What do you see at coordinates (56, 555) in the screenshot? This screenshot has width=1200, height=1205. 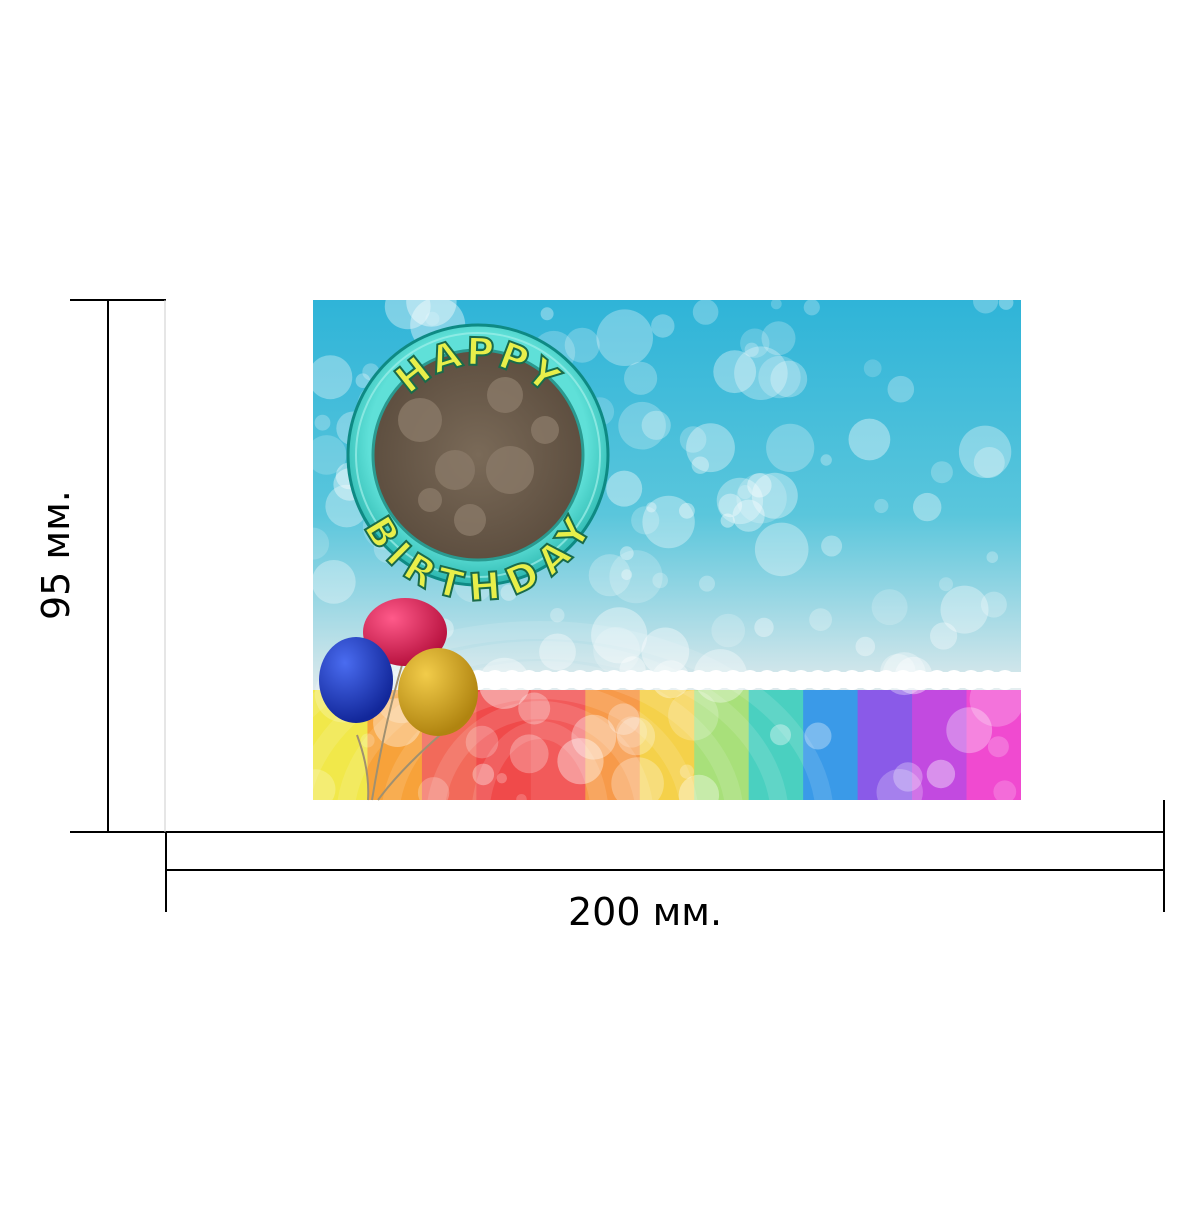 I see `height-dimension-label: 95 мм.` at bounding box center [56, 555].